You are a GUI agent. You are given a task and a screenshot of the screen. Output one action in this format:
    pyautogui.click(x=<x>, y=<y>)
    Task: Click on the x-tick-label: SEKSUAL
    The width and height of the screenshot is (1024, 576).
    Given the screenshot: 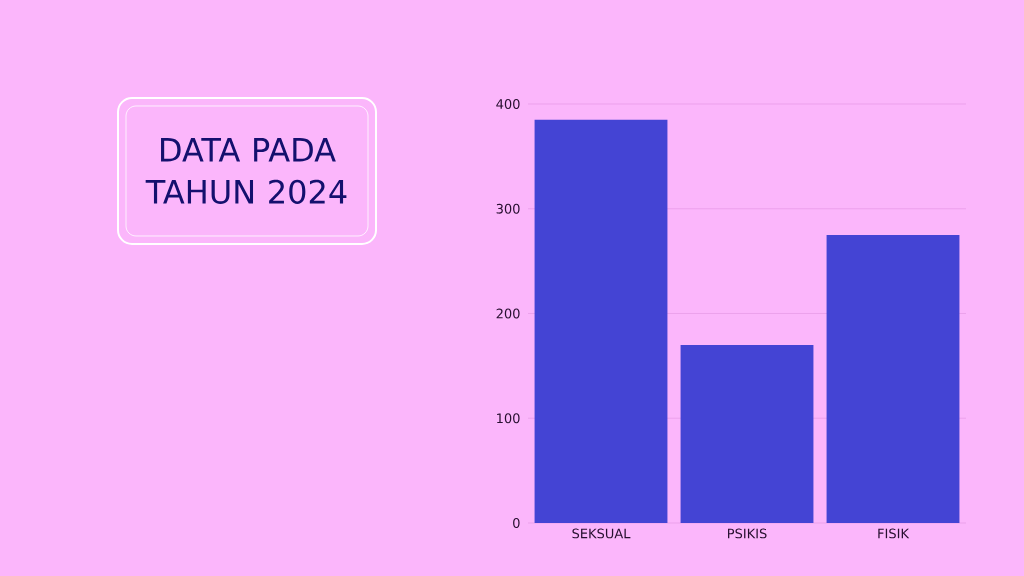 What is the action you would take?
    pyautogui.click(x=601, y=533)
    